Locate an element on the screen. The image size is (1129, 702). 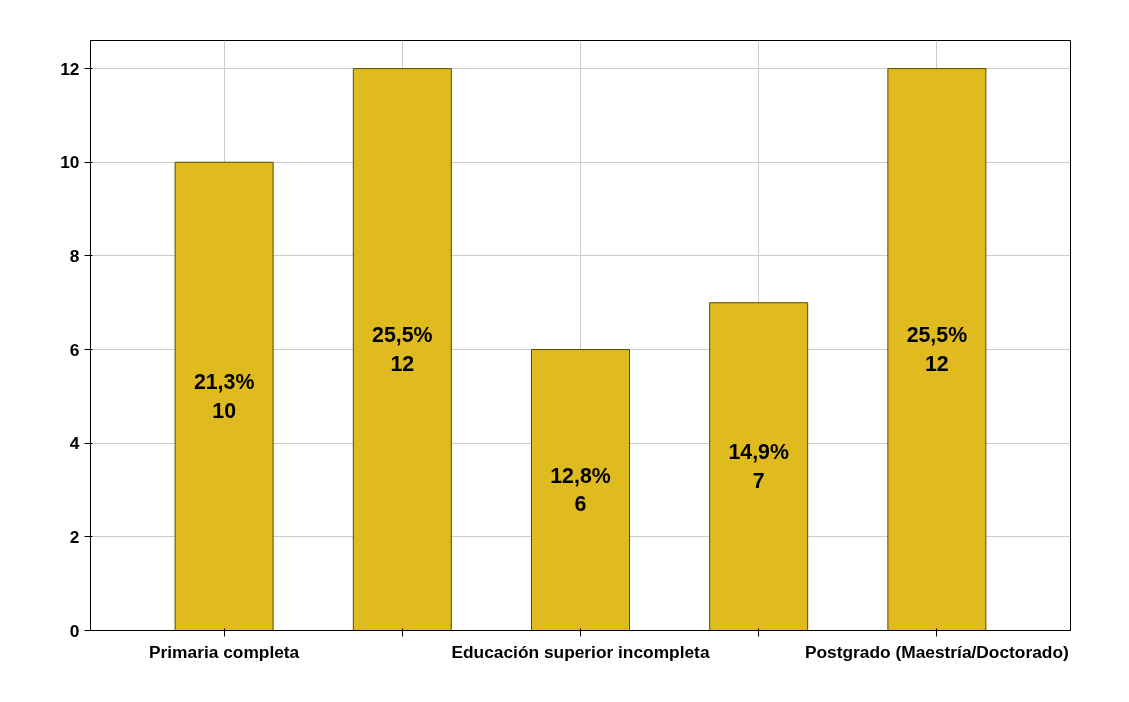
data-label: 21,3% 10 is located at coordinates (224, 396).